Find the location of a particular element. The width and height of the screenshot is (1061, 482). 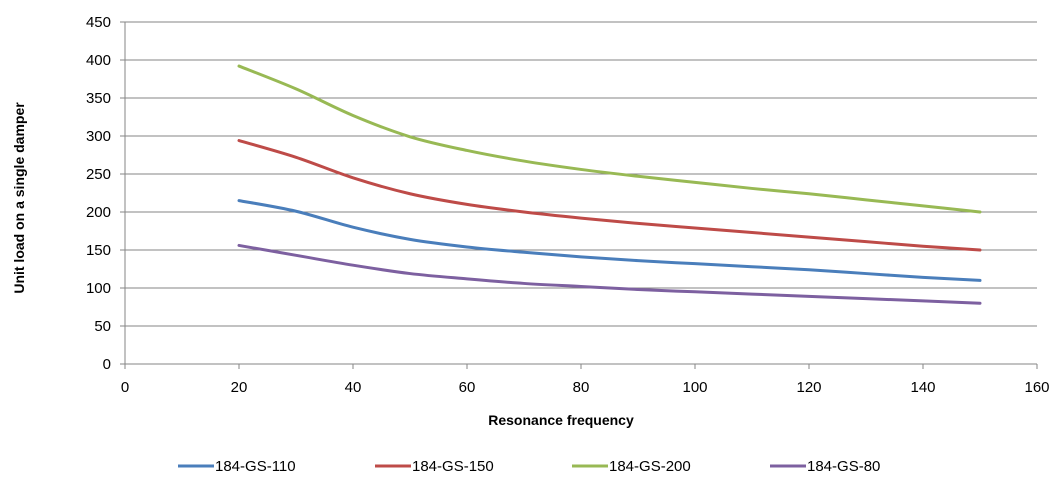

legend-item: 184-GS-200 is located at coordinates (631, 466).